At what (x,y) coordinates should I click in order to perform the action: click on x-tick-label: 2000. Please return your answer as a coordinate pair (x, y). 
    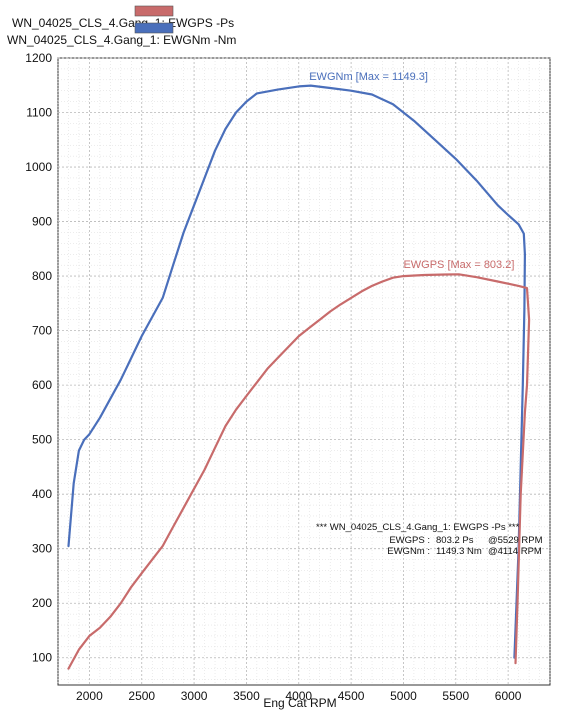
    Looking at the image, I should click on (89, 696).